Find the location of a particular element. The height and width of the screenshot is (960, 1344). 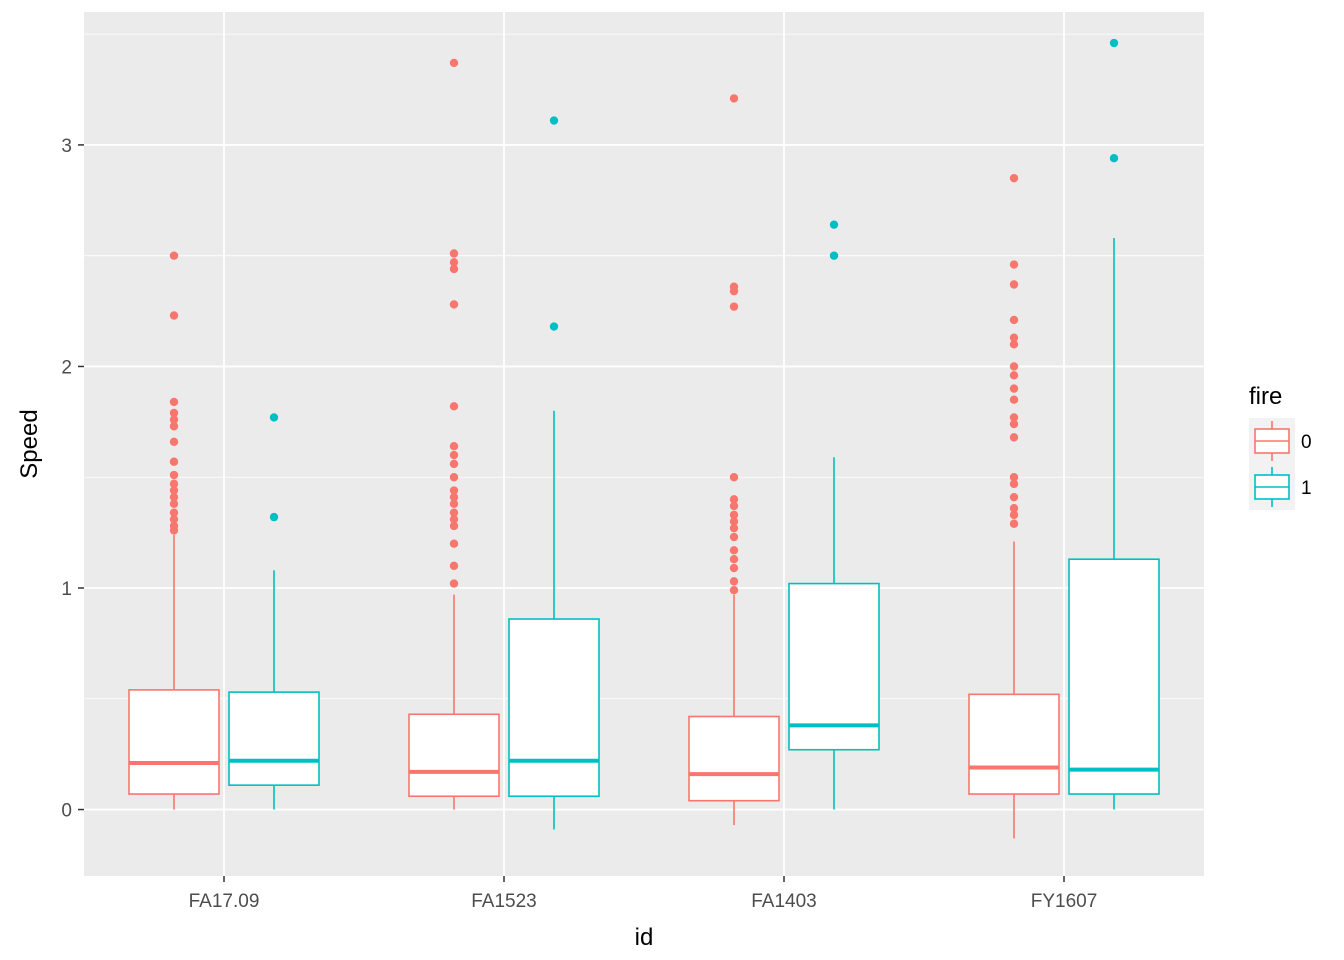

x-tick-label: FA17.09 is located at coordinates (224, 901).